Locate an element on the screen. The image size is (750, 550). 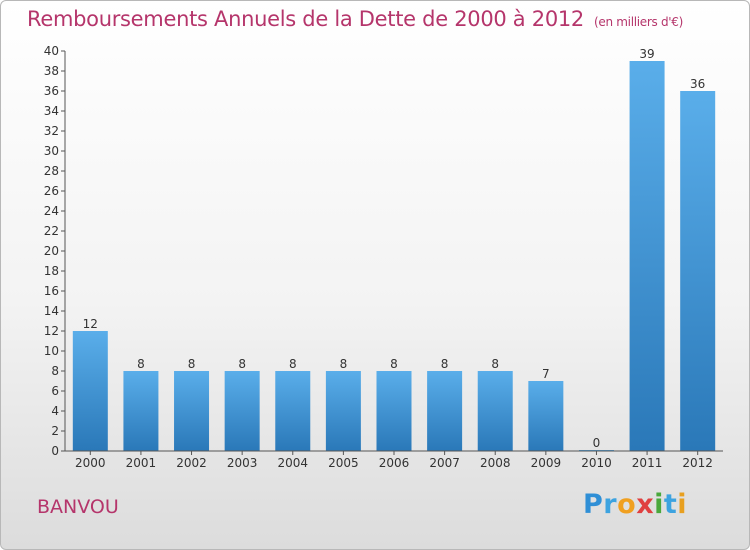
x-tick-label: 2005 is located at coordinates (343, 463).